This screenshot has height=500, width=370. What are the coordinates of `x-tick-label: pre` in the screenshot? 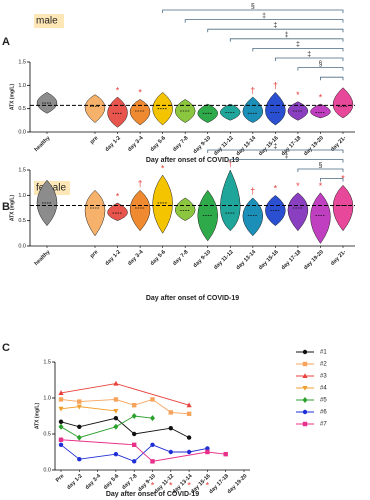 It's located at (94, 254).